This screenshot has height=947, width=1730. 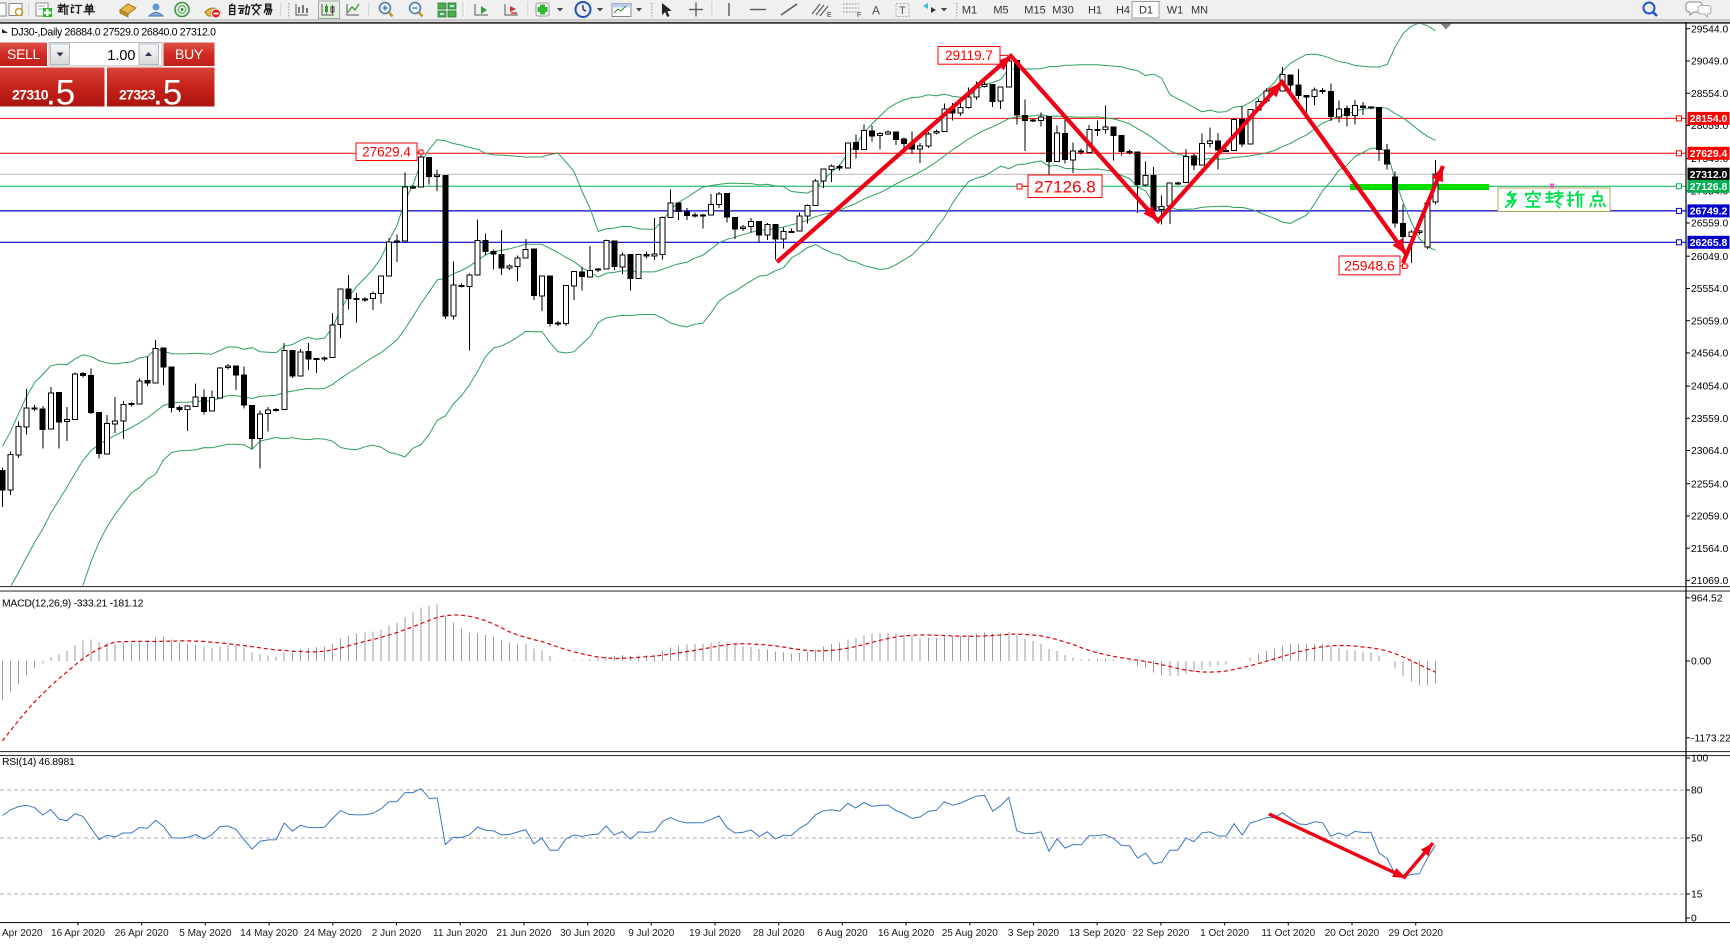 I want to click on svg-text: MN, so click(x=1199, y=11).